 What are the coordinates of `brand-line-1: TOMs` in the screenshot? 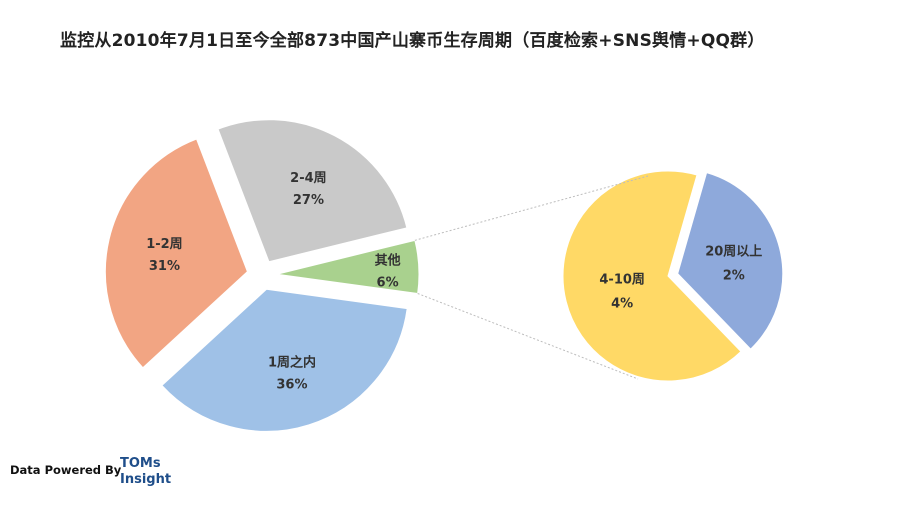 It's located at (140, 463).